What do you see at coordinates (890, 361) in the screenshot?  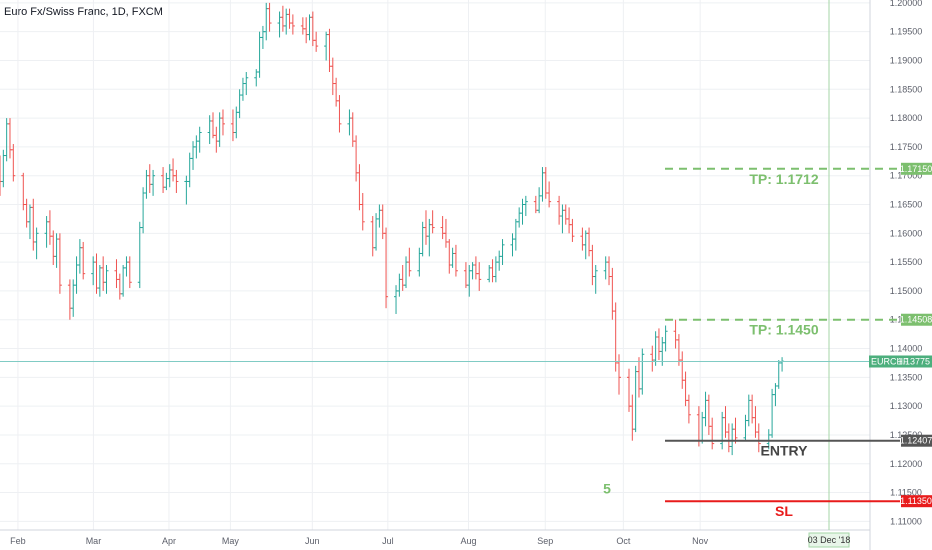 I see `symbol-label: EURCHF` at bounding box center [890, 361].